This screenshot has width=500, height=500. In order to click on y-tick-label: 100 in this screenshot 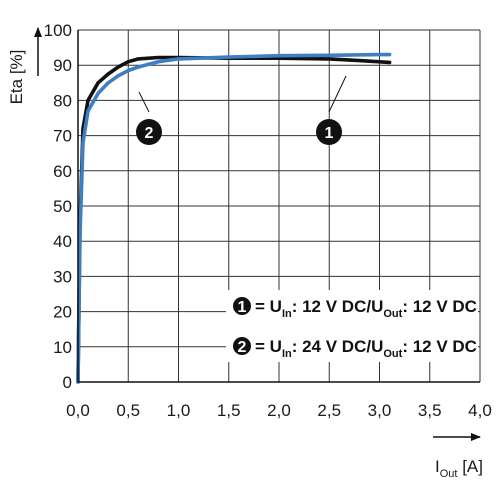, I will do `click(58, 30)`.